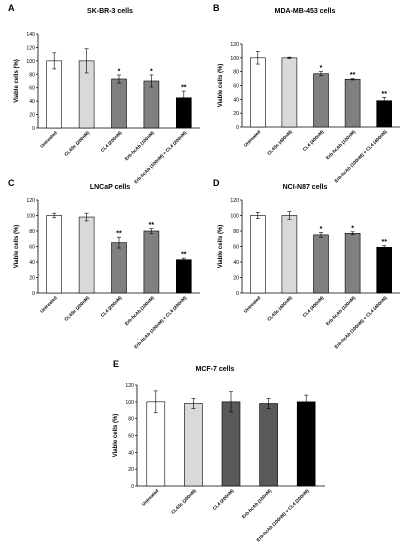  What do you see at coordinates (11, 8) in the screenshot?
I see `panel-letter: A` at bounding box center [11, 8].